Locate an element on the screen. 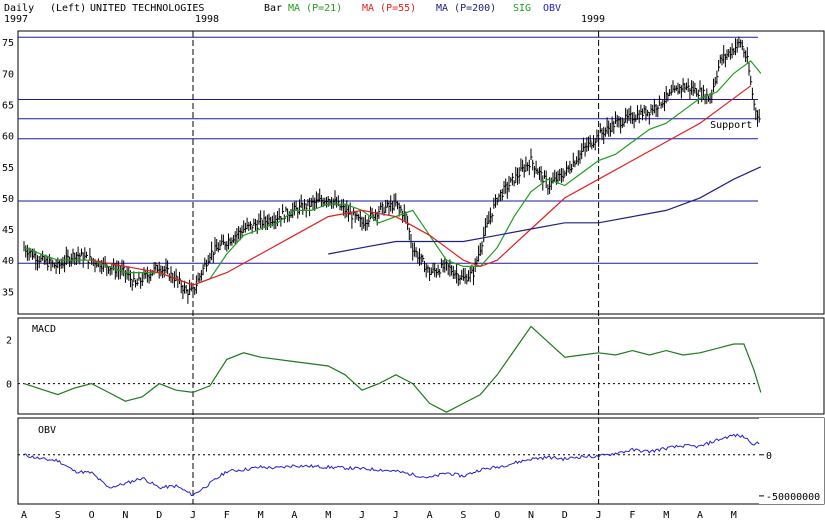  year-label-1998: 1998 is located at coordinates (207, 19).